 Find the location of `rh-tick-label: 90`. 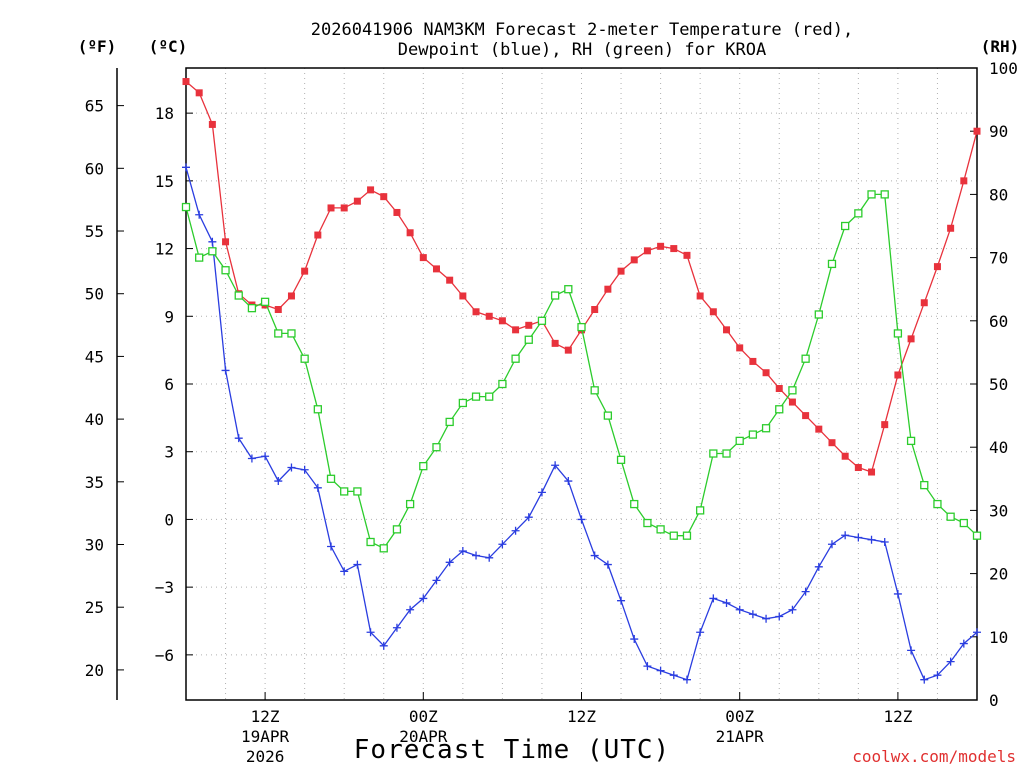

rh-tick-label: 90 is located at coordinates (998, 131).